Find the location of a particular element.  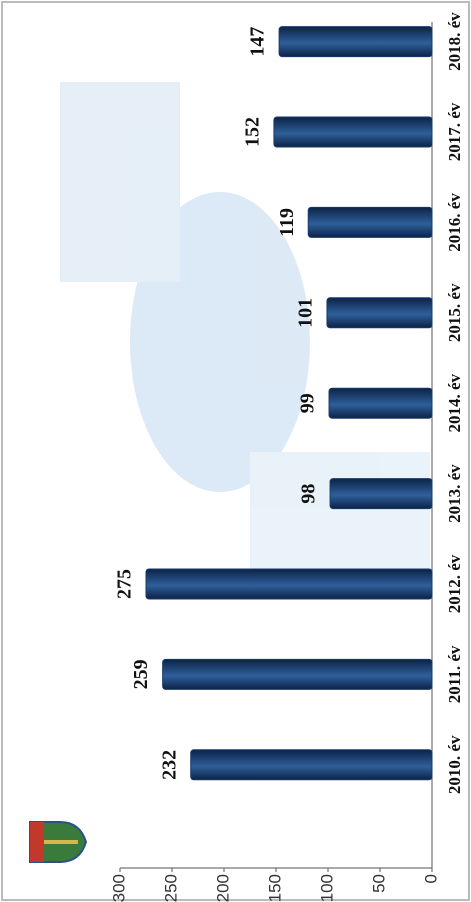

coat-of-arms is located at coordinates (58, 842).